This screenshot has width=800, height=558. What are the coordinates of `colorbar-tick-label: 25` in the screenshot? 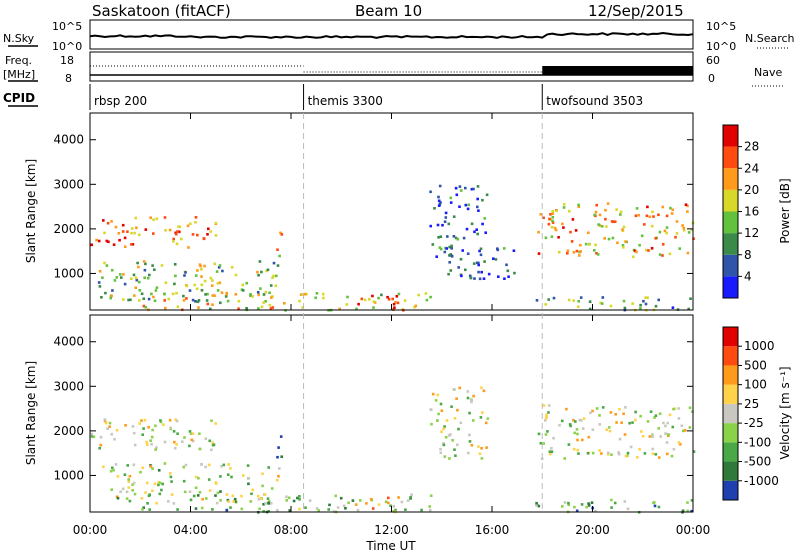 It's located at (751, 404).